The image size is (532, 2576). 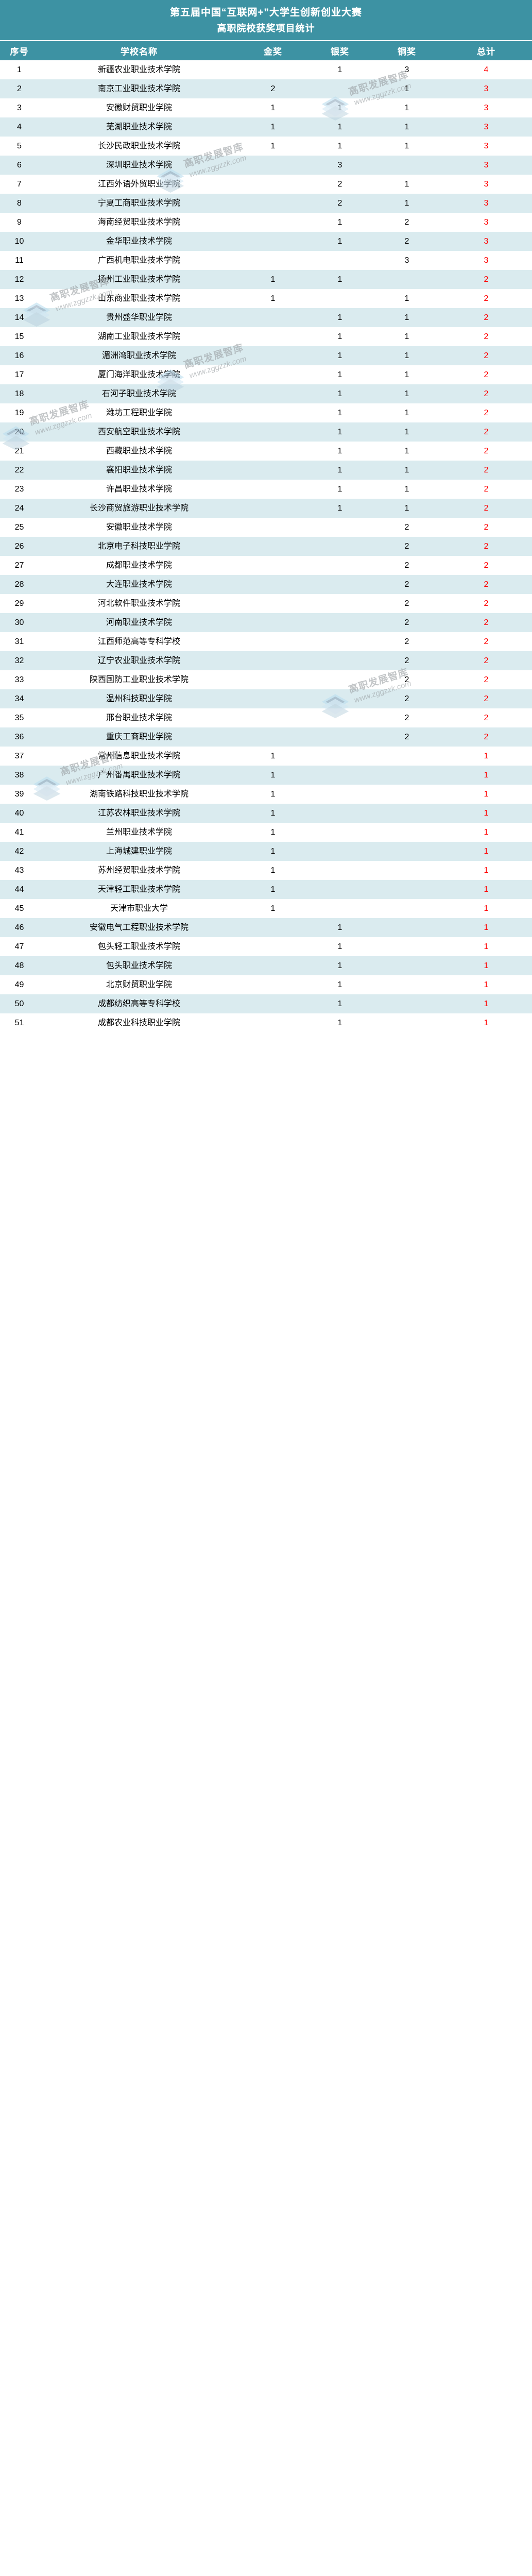 I want to click on row-index: 35, so click(x=19, y=718).